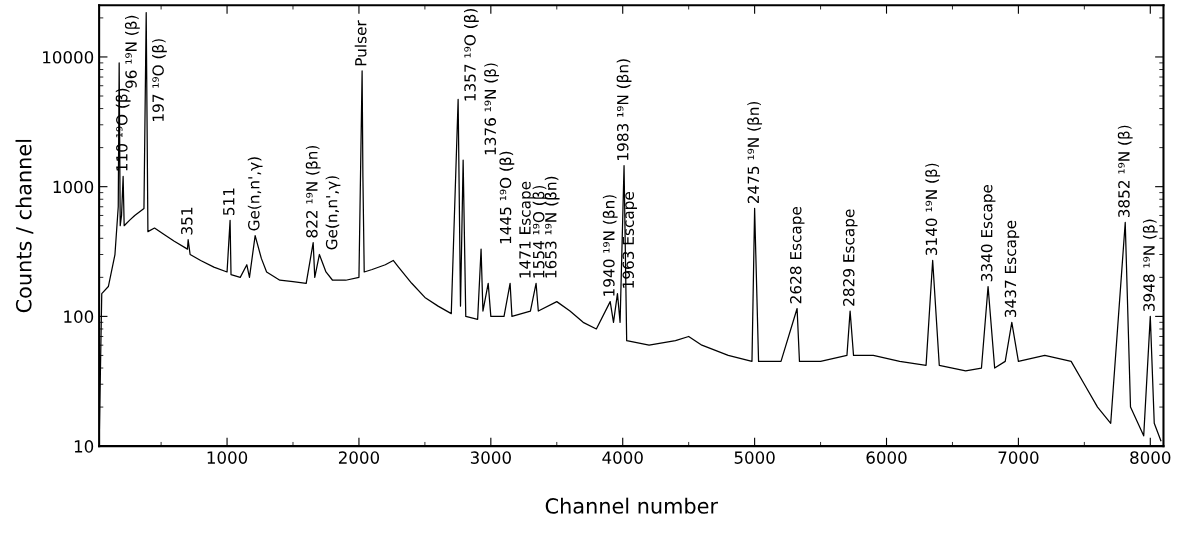 Image resolution: width=1180 pixels, height=533 pixels. I want to click on y-tick-label: 10000, so click(68, 57).